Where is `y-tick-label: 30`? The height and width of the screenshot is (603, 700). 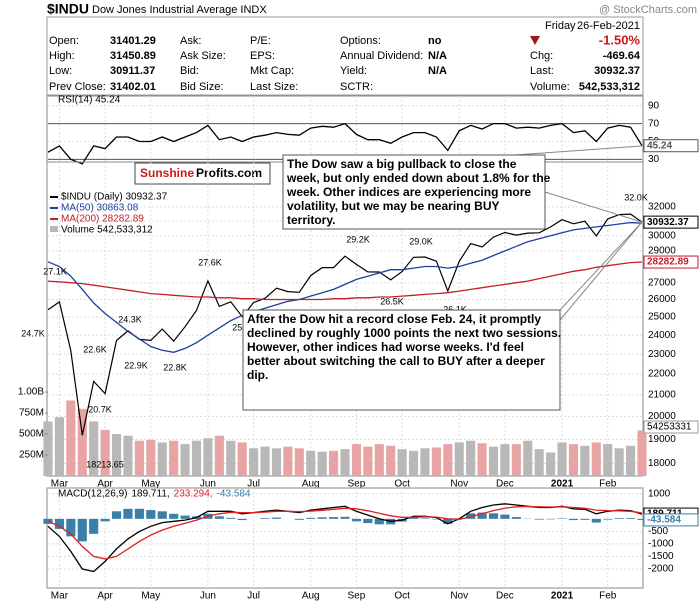 y-tick-label: 30 is located at coordinates (654, 159).